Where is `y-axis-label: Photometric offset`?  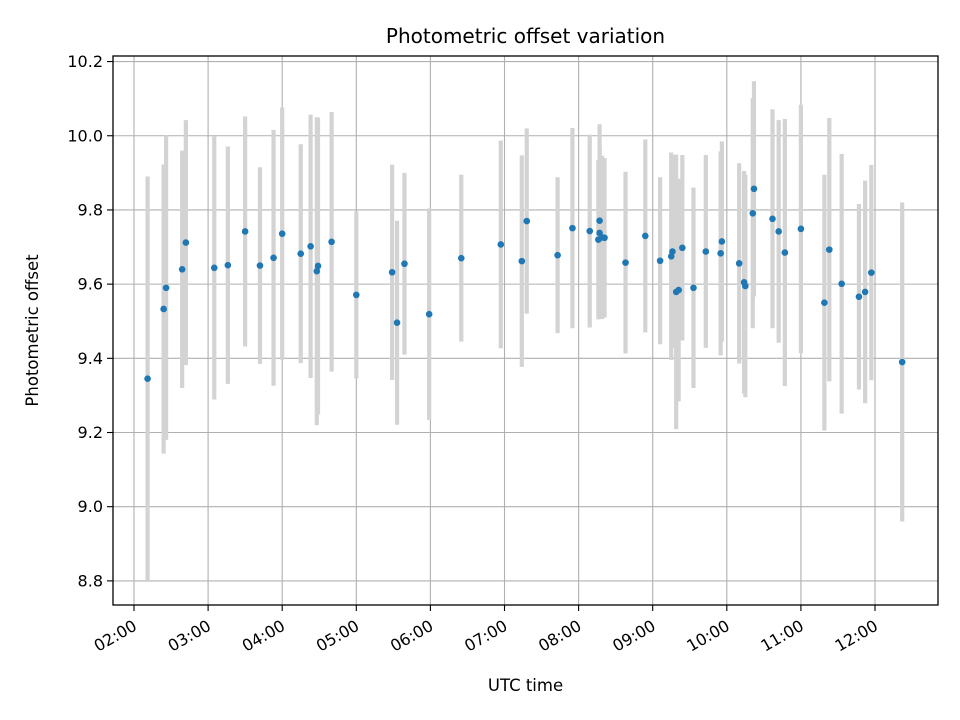
y-axis-label: Photometric offset is located at coordinates (32, 330).